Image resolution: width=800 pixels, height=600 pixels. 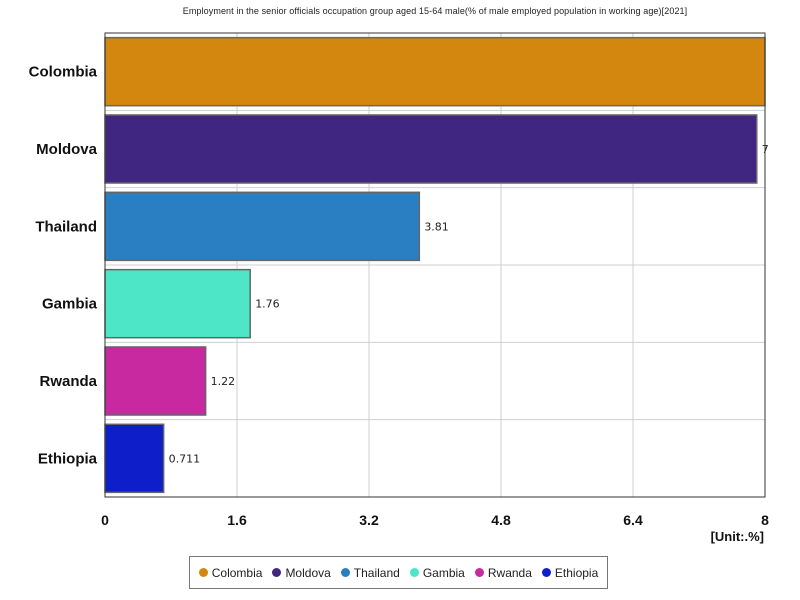 I want to click on unit-label: [Unit:.%], so click(x=737, y=536).